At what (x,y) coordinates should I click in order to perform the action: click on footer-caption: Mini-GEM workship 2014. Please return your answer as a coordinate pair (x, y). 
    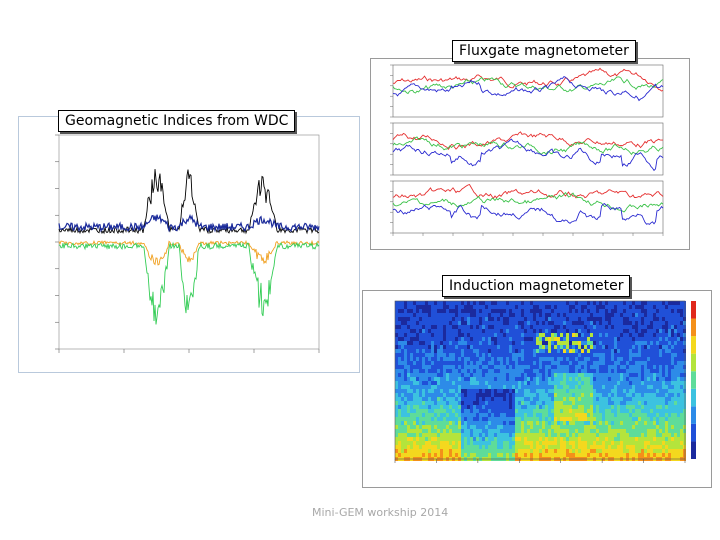
    Looking at the image, I should click on (380, 512).